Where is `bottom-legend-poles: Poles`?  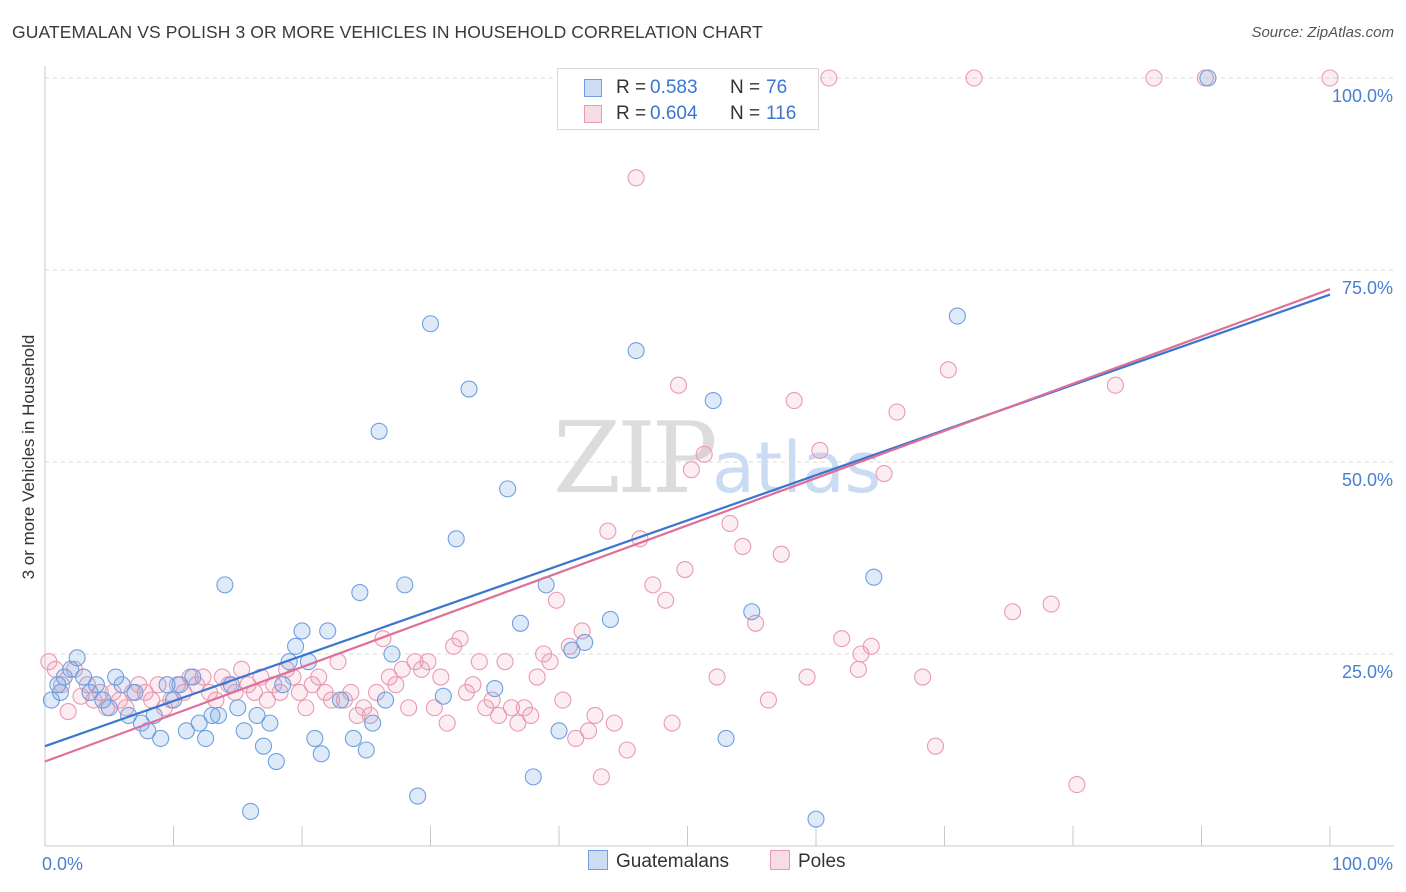
bottom-legend-poles: Poles is located at coordinates (808, 861).